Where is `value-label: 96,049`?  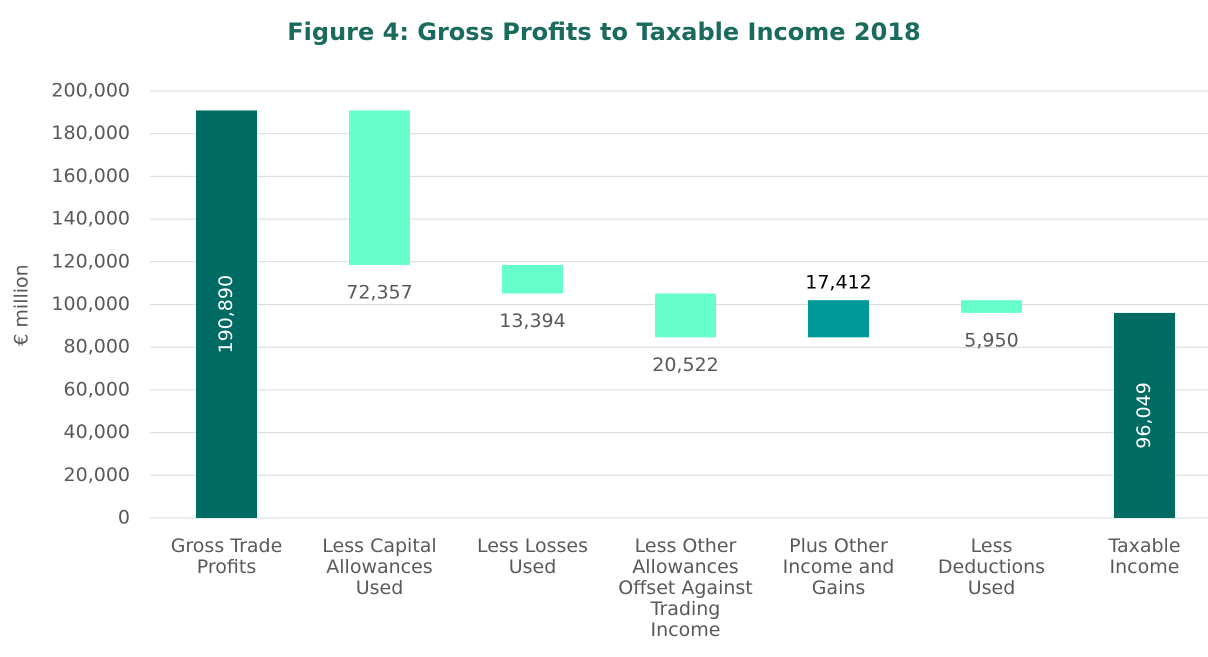
value-label: 96,049 is located at coordinates (1144, 415).